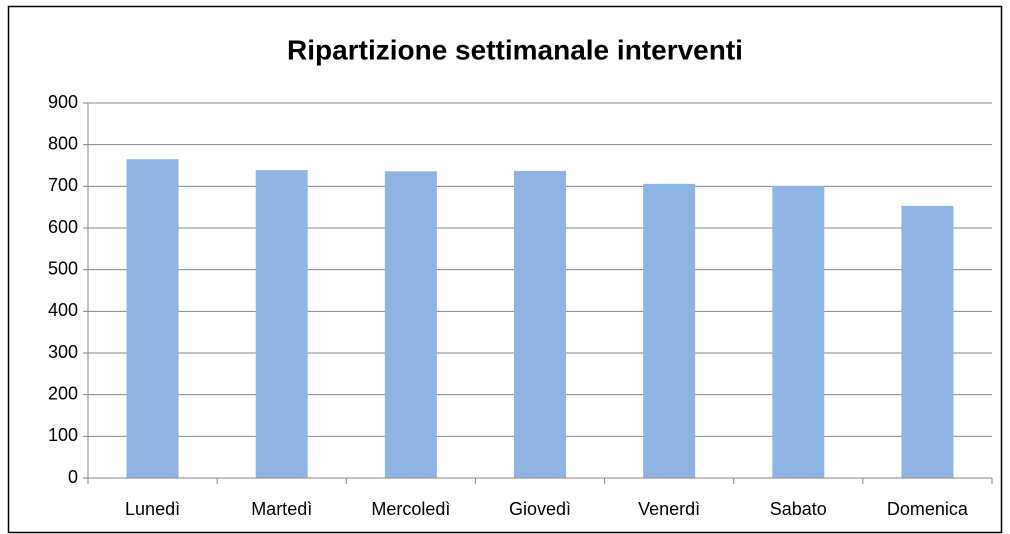 The image size is (1010, 534). Describe the element at coordinates (63, 143) in the screenshot. I see `y-tick-label: 800` at that location.